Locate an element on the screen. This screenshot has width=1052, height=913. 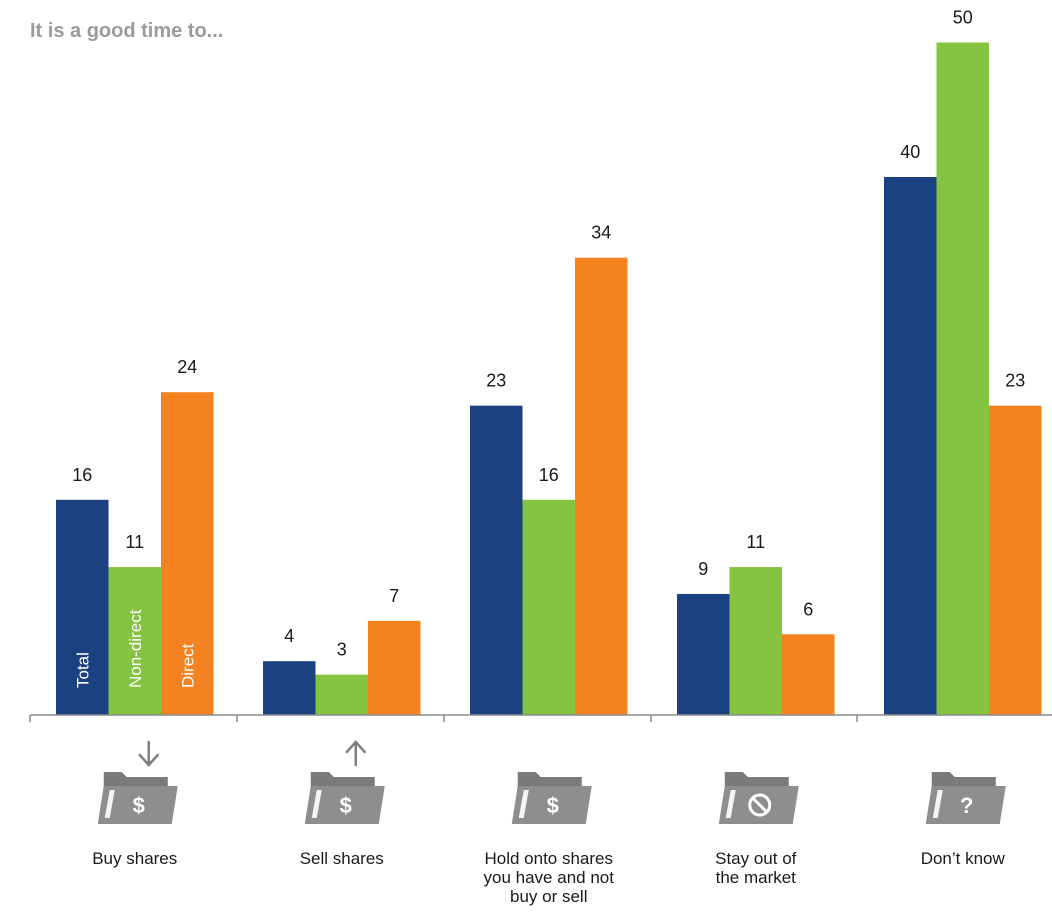
folder-question-icon: ? is located at coordinates (965, 798).